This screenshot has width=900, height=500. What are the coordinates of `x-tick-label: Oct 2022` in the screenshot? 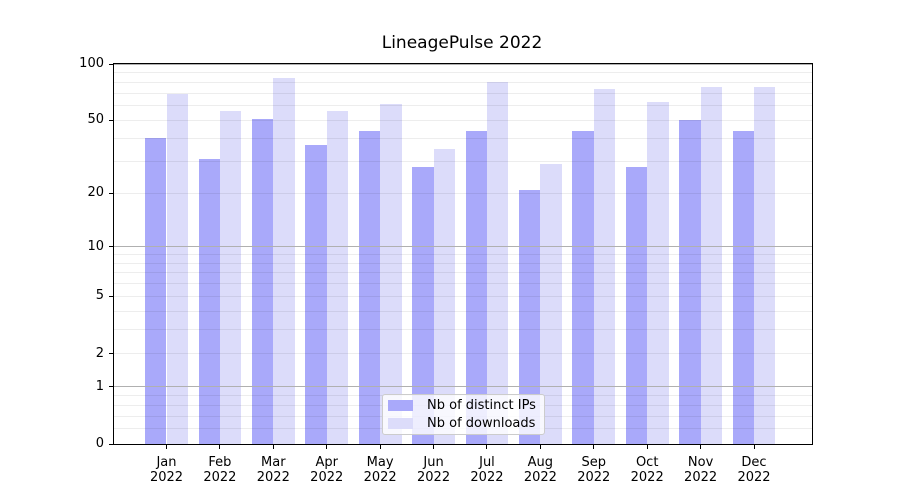 It's located at (647, 470).